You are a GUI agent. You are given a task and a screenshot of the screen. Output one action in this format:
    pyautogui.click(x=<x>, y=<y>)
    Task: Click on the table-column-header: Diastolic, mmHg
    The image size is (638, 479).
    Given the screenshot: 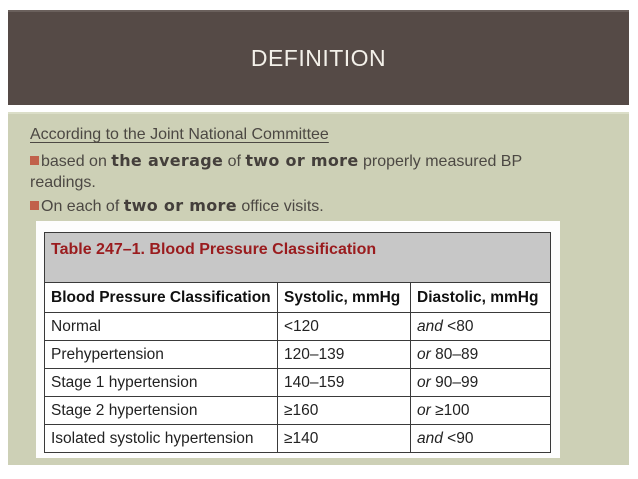 What is the action you would take?
    pyautogui.click(x=480, y=297)
    